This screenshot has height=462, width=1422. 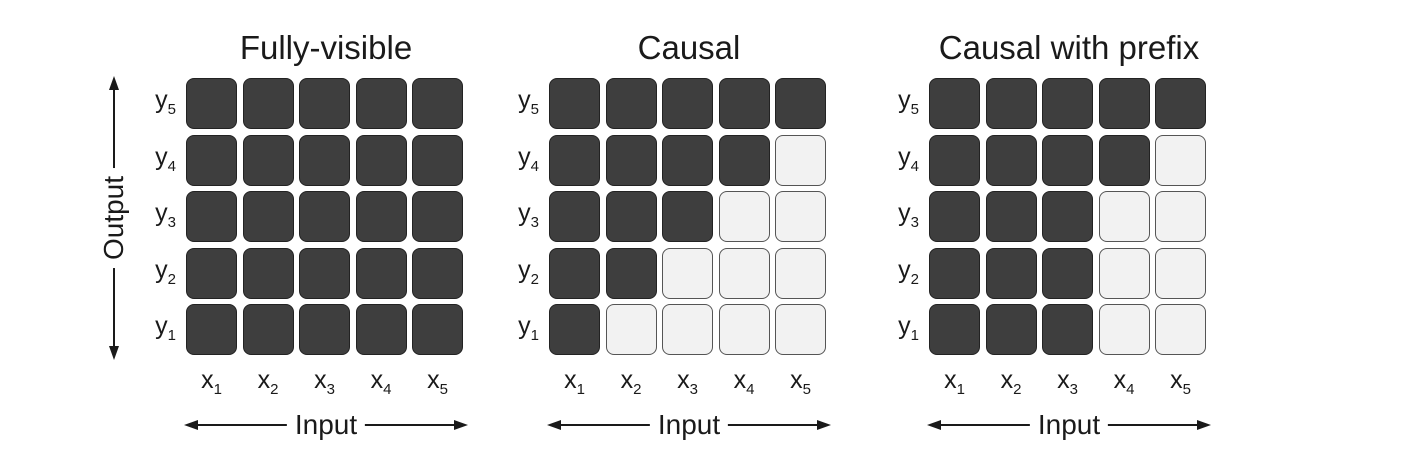 What do you see at coordinates (326, 425) in the screenshot?
I see `input-axis-label-1: Input` at bounding box center [326, 425].